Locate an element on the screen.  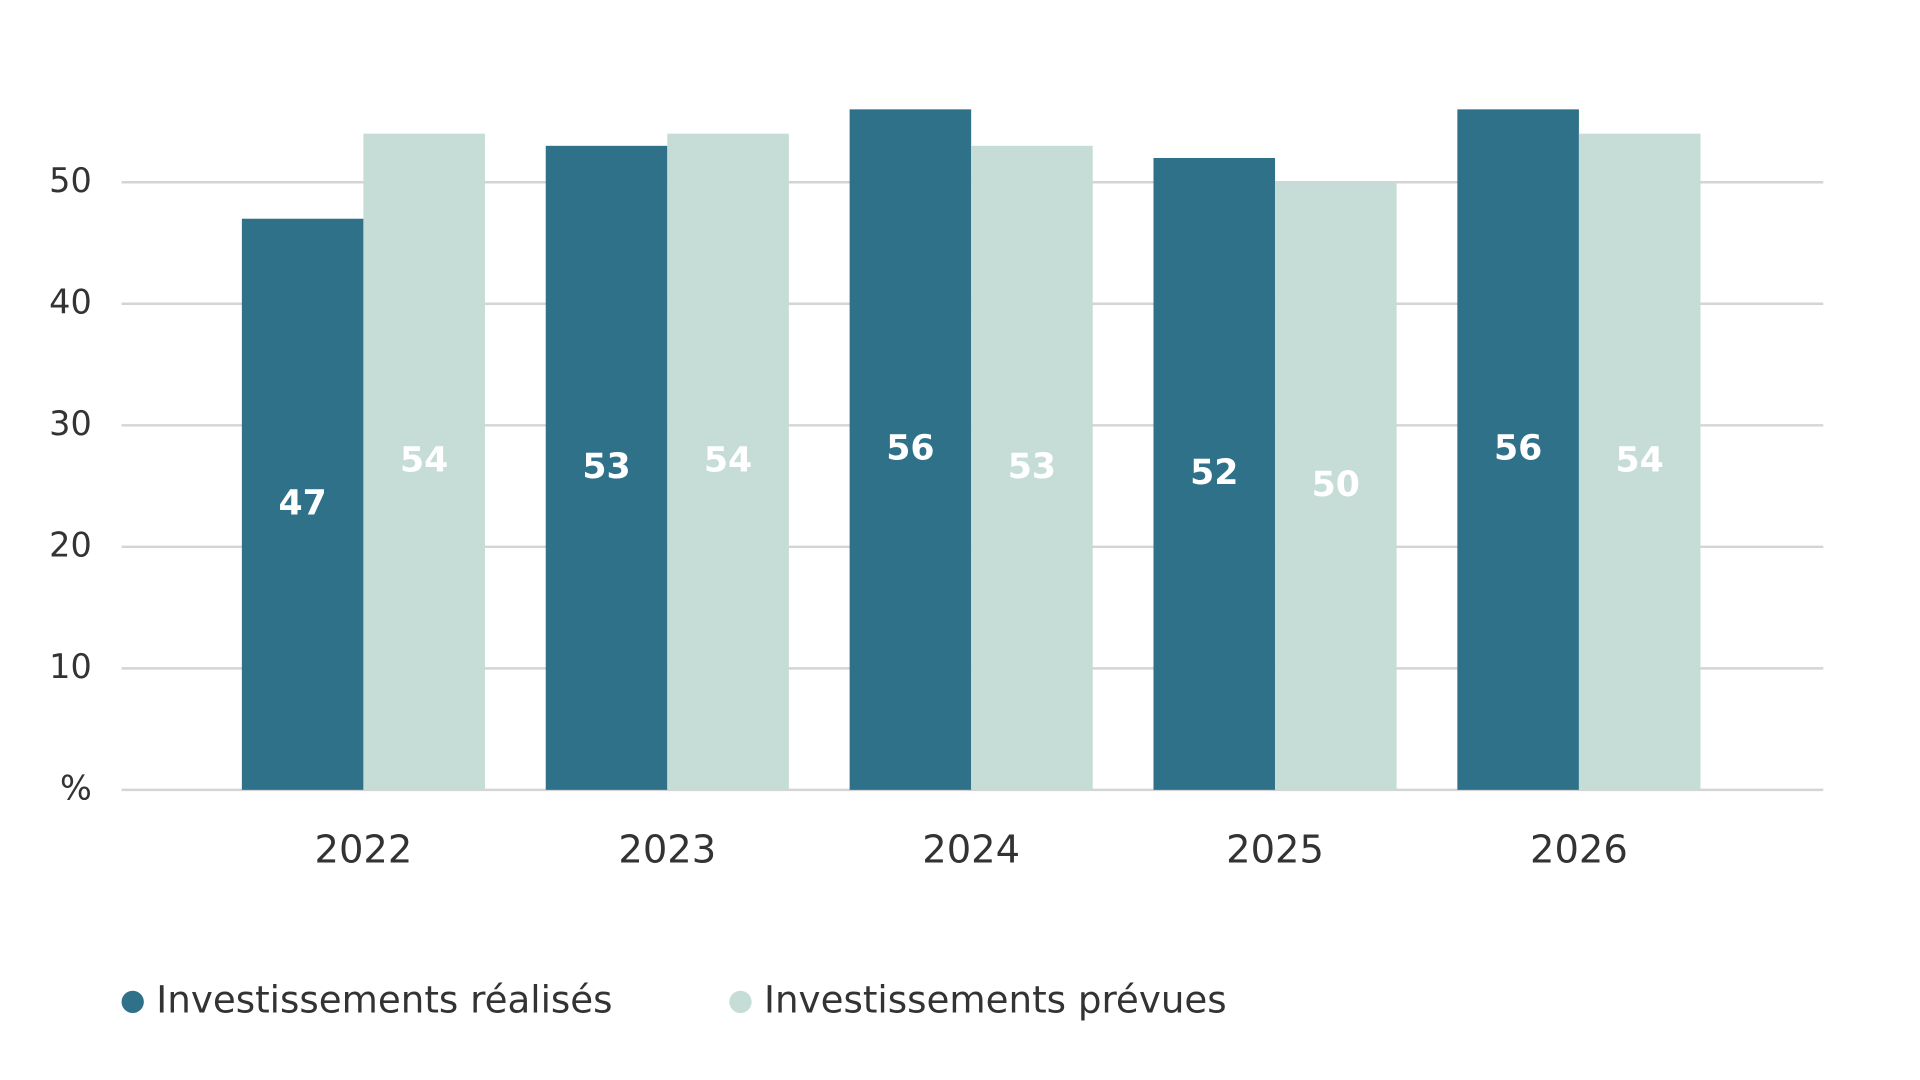
y-tick-label: 40 is located at coordinates (70, 301).